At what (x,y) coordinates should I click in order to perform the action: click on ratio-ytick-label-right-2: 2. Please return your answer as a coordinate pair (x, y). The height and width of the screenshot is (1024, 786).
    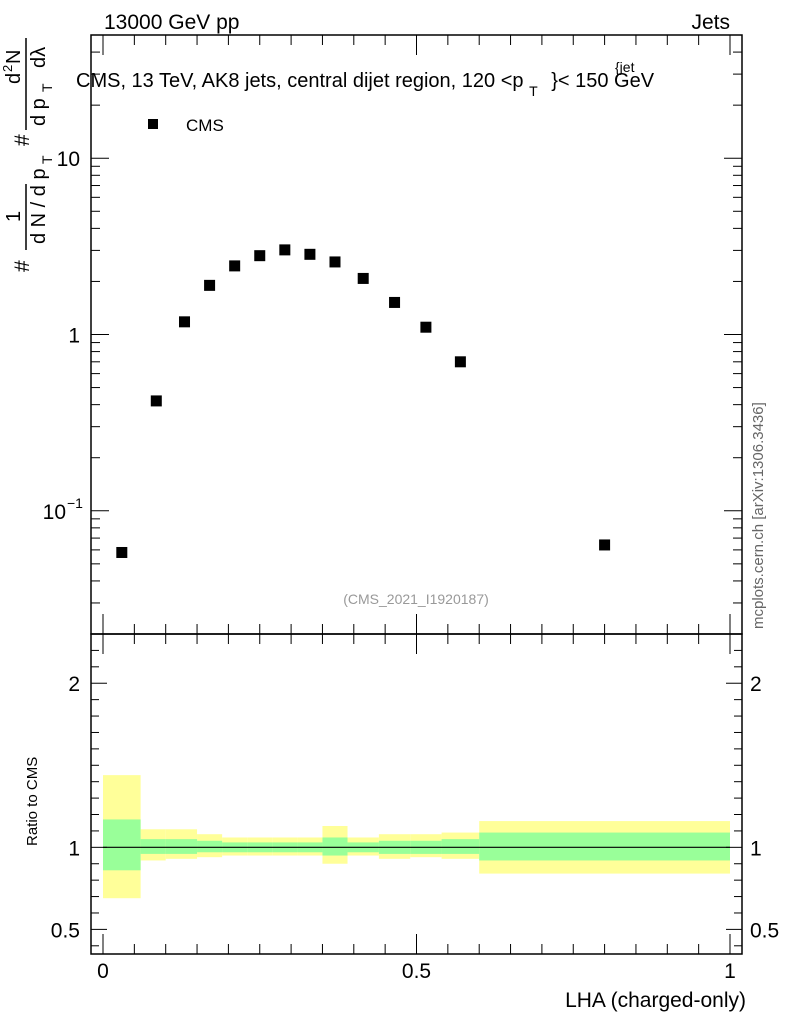
    Looking at the image, I should click on (756, 684).